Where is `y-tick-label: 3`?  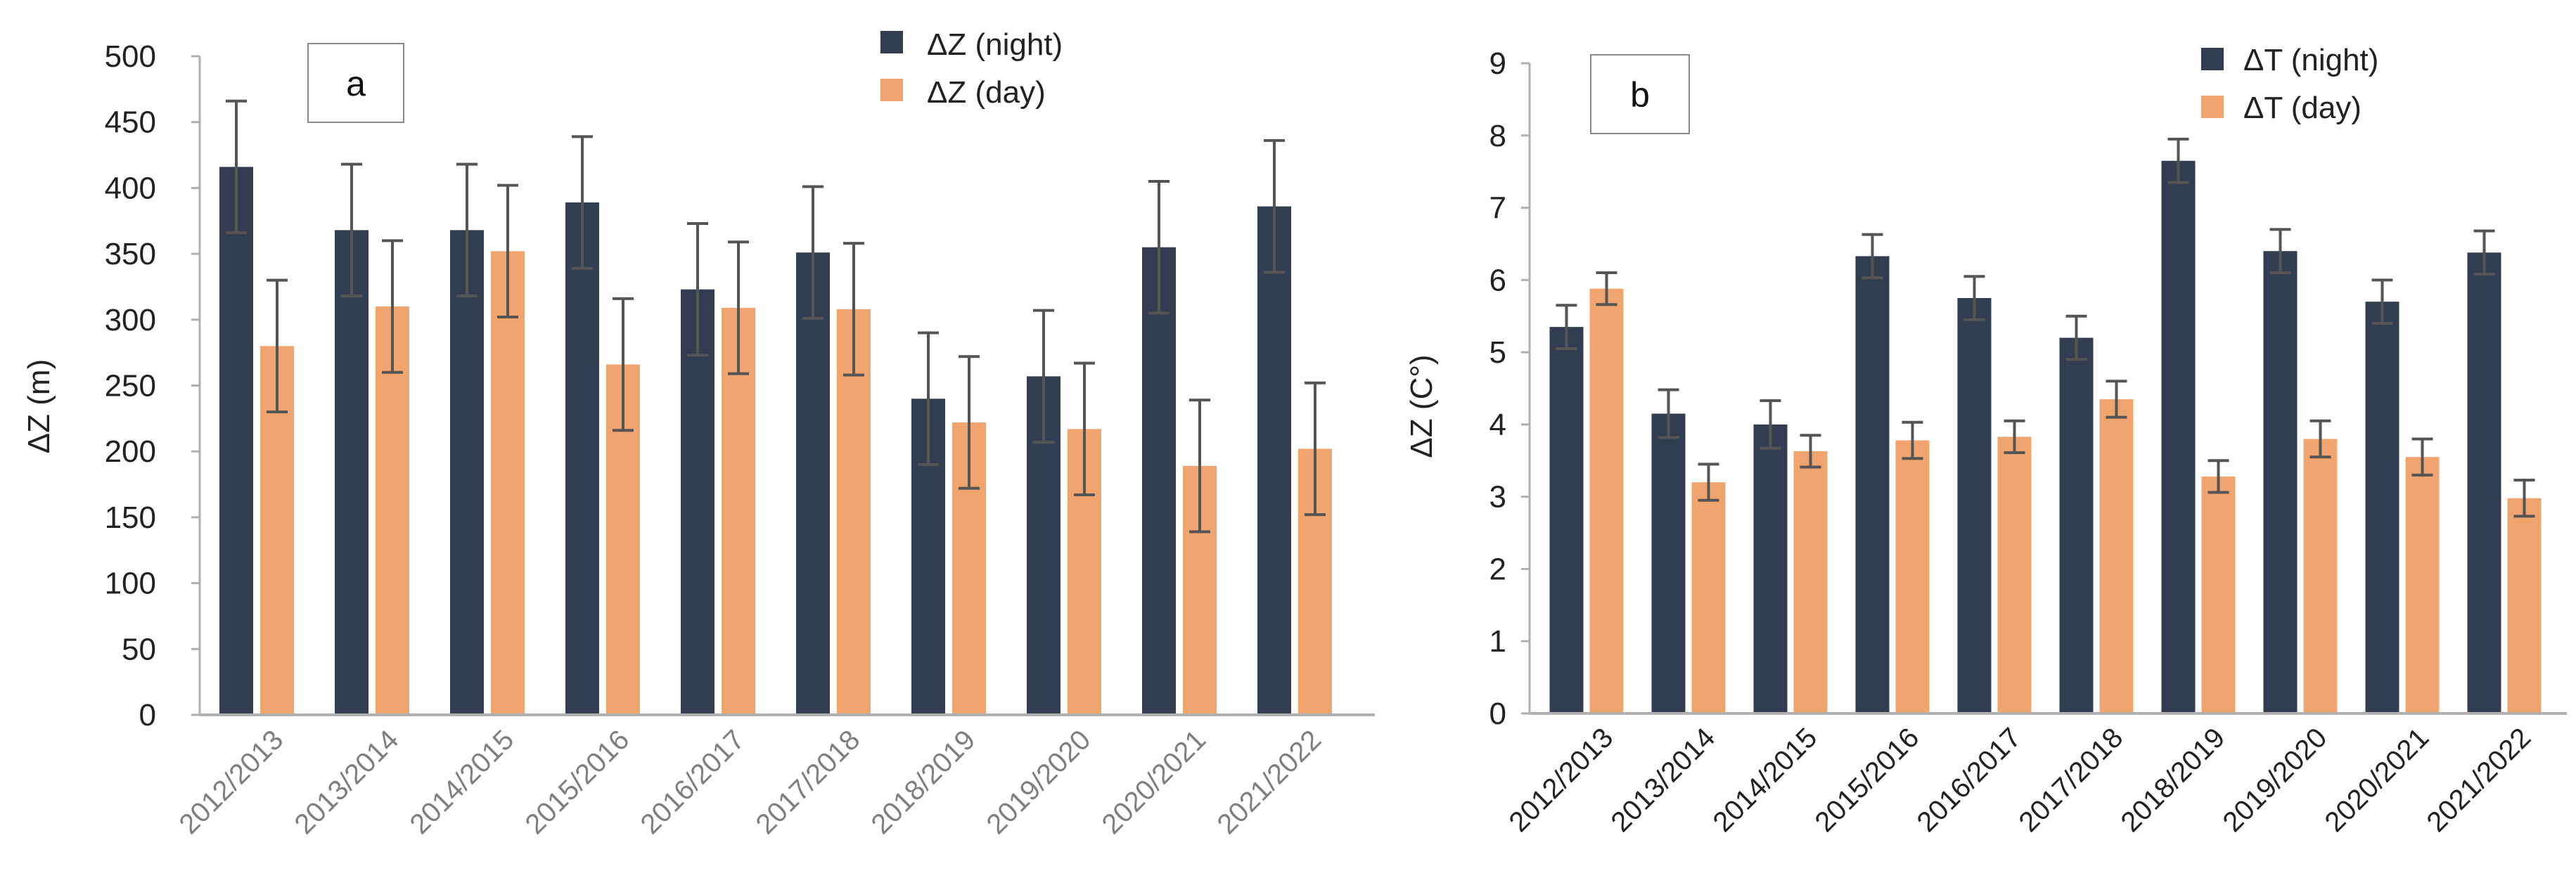 y-tick-label: 3 is located at coordinates (1497, 497).